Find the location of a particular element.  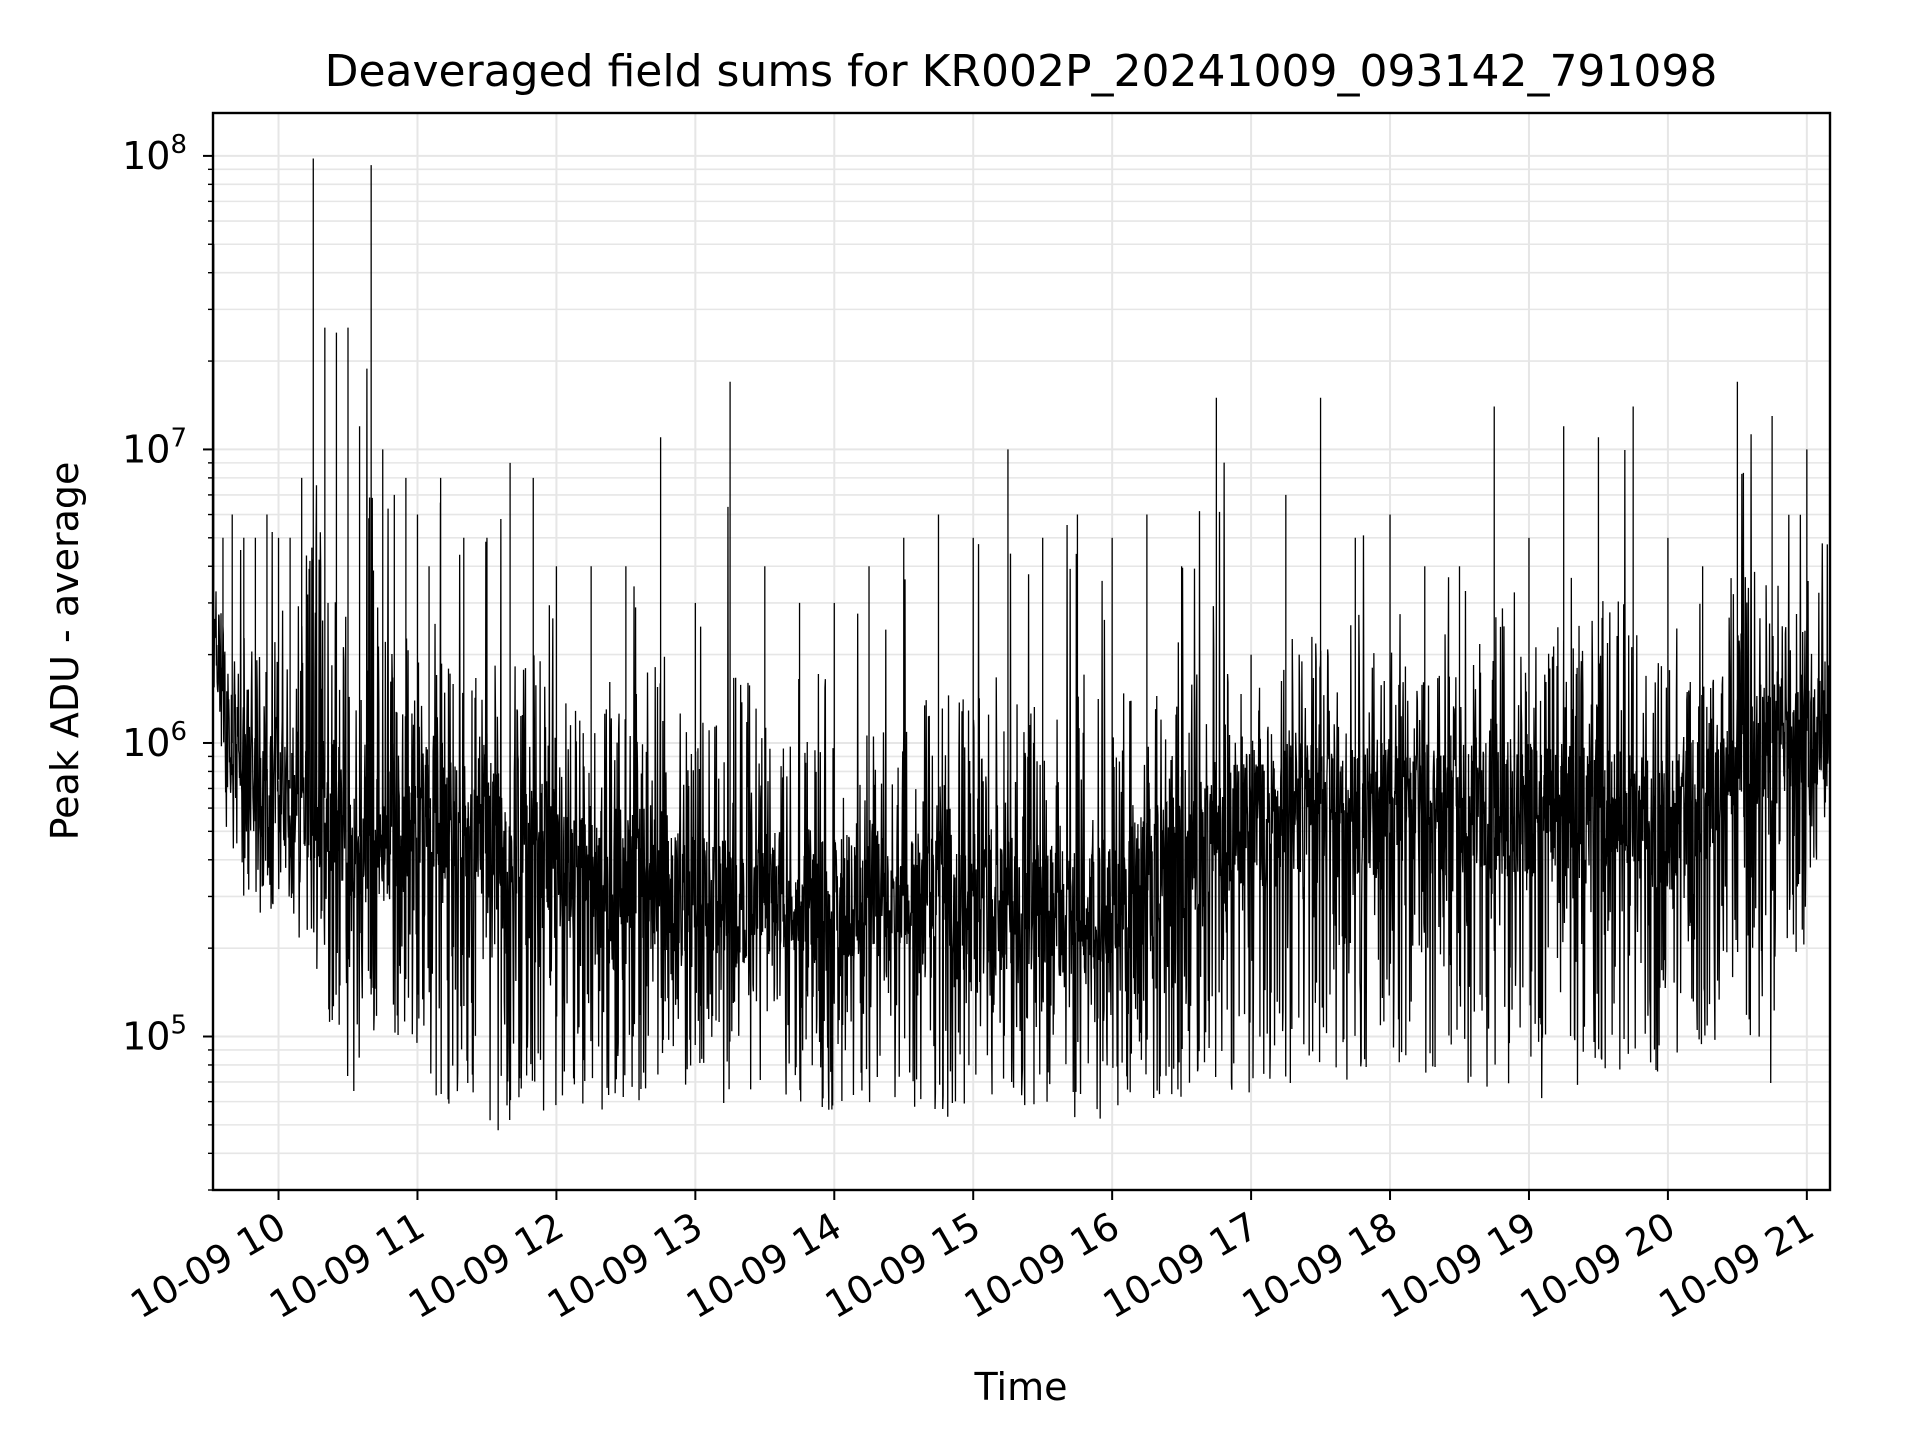

y-tick-label: 108 is located at coordinates (154, 154).